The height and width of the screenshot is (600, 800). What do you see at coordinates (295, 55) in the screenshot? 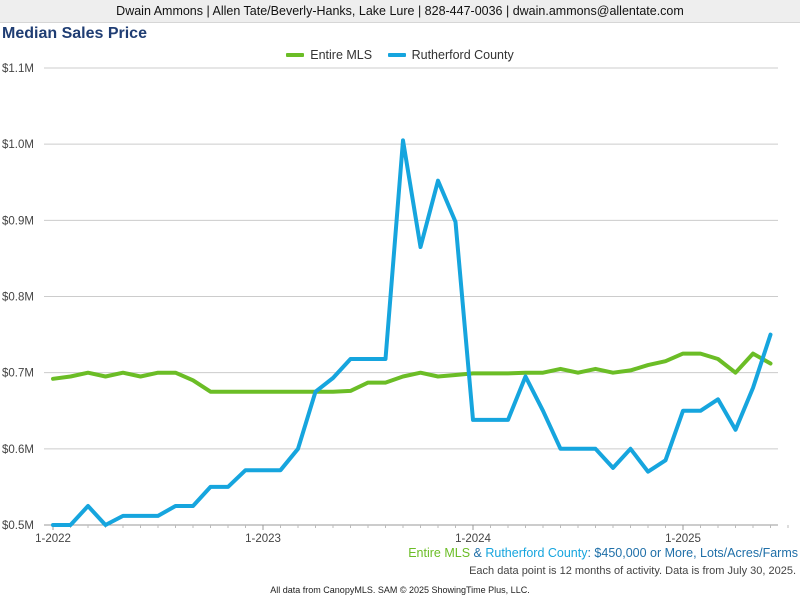
I see `legend-swatch-entire-mls` at bounding box center [295, 55].